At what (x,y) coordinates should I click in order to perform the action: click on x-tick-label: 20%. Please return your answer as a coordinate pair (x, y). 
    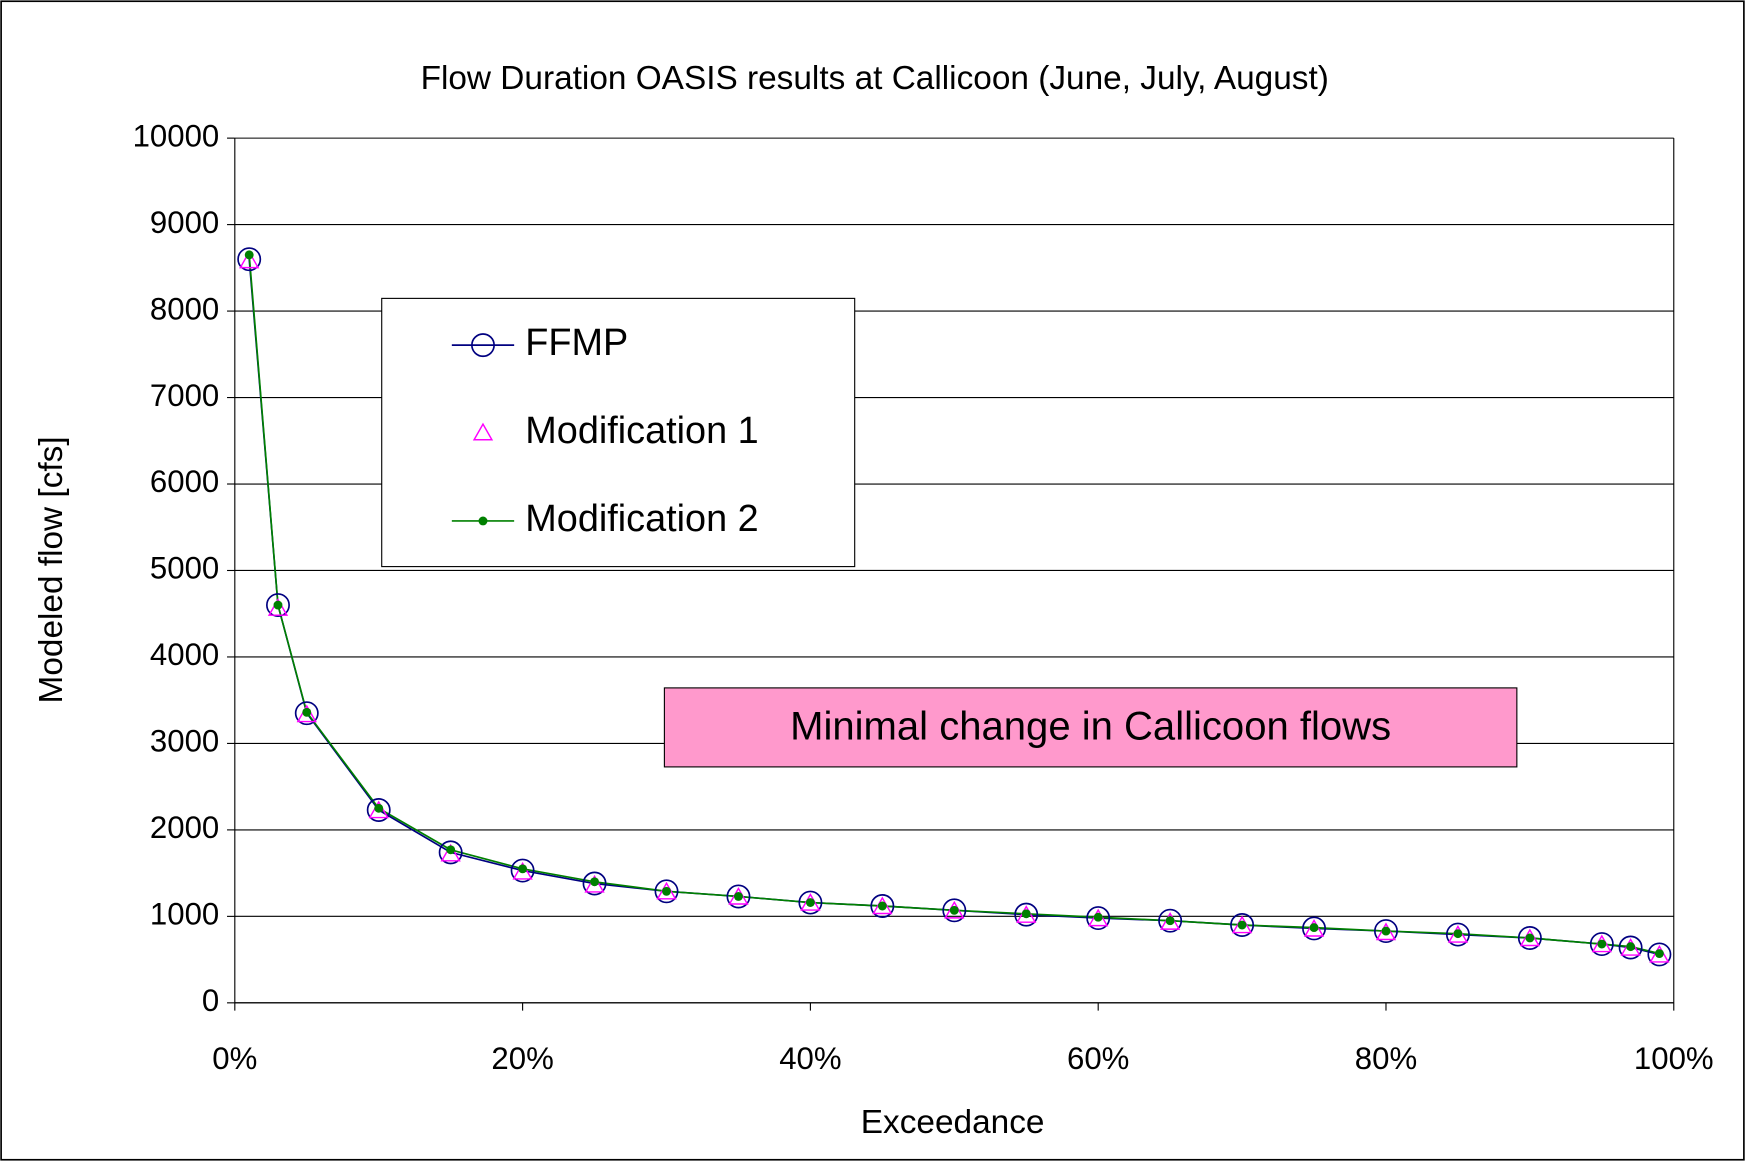
    Looking at the image, I should click on (522, 1058).